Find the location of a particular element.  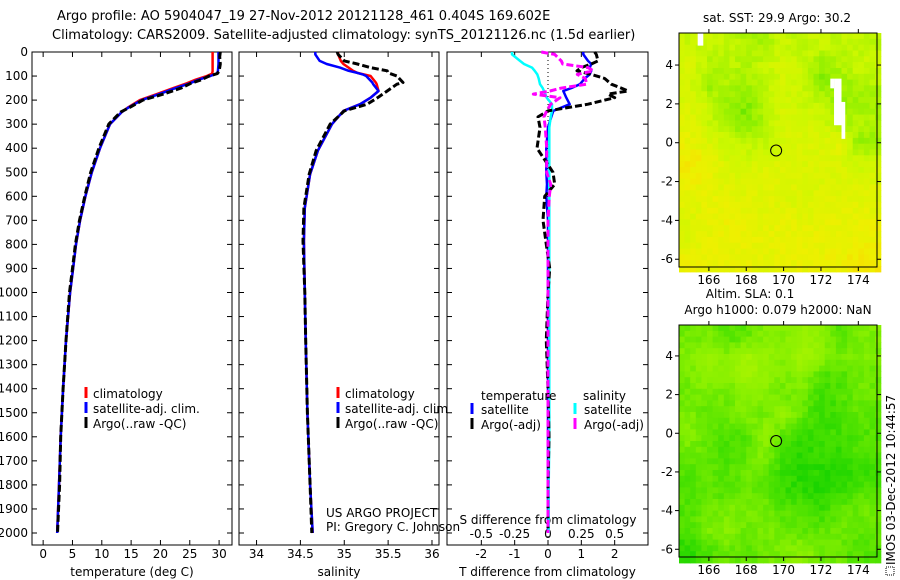

y-tick-label: 1600 is located at coordinates (14, 437).